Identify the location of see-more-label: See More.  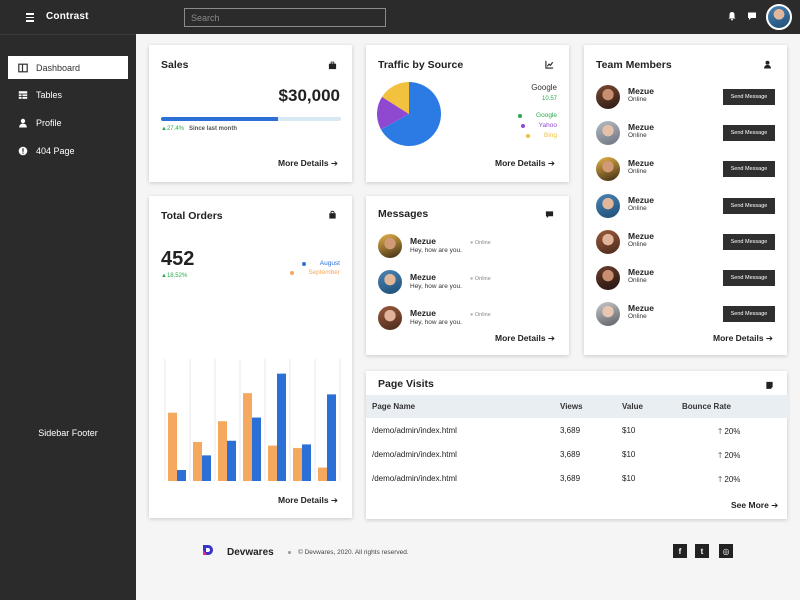
(750, 505).